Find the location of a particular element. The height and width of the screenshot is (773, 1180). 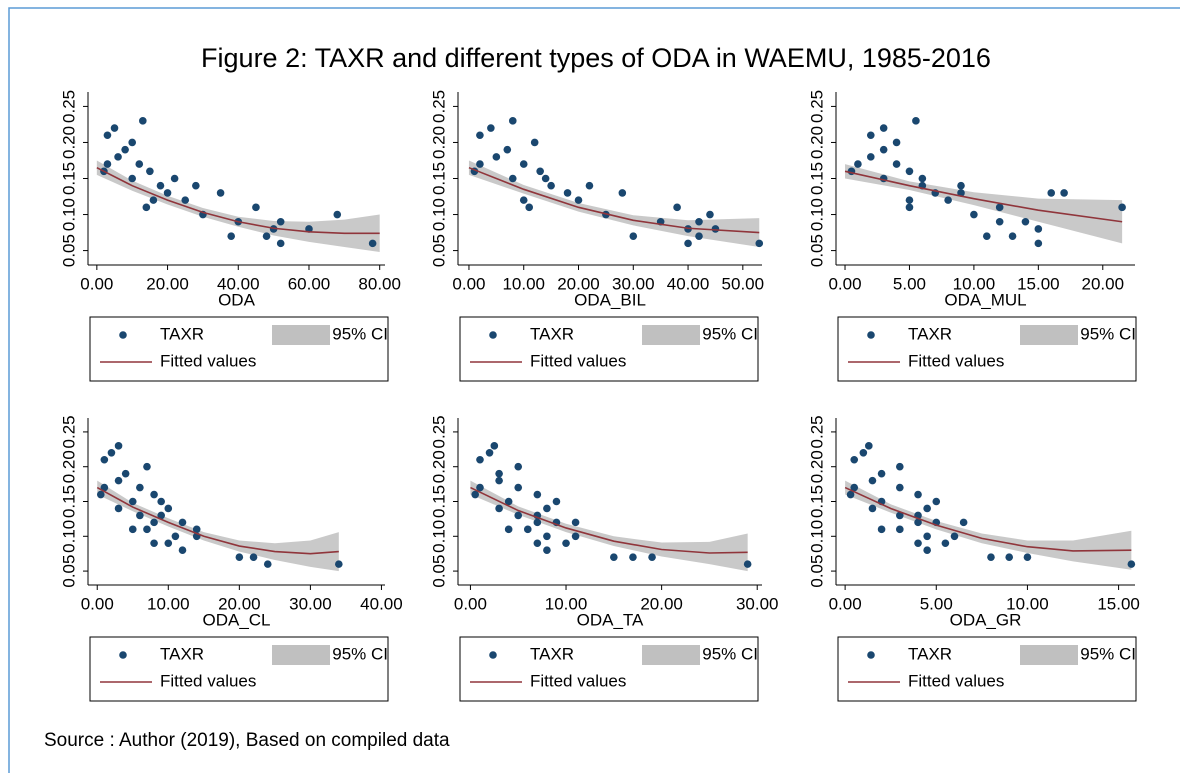

x-tick-label: 80.00 is located at coordinates (379, 283).